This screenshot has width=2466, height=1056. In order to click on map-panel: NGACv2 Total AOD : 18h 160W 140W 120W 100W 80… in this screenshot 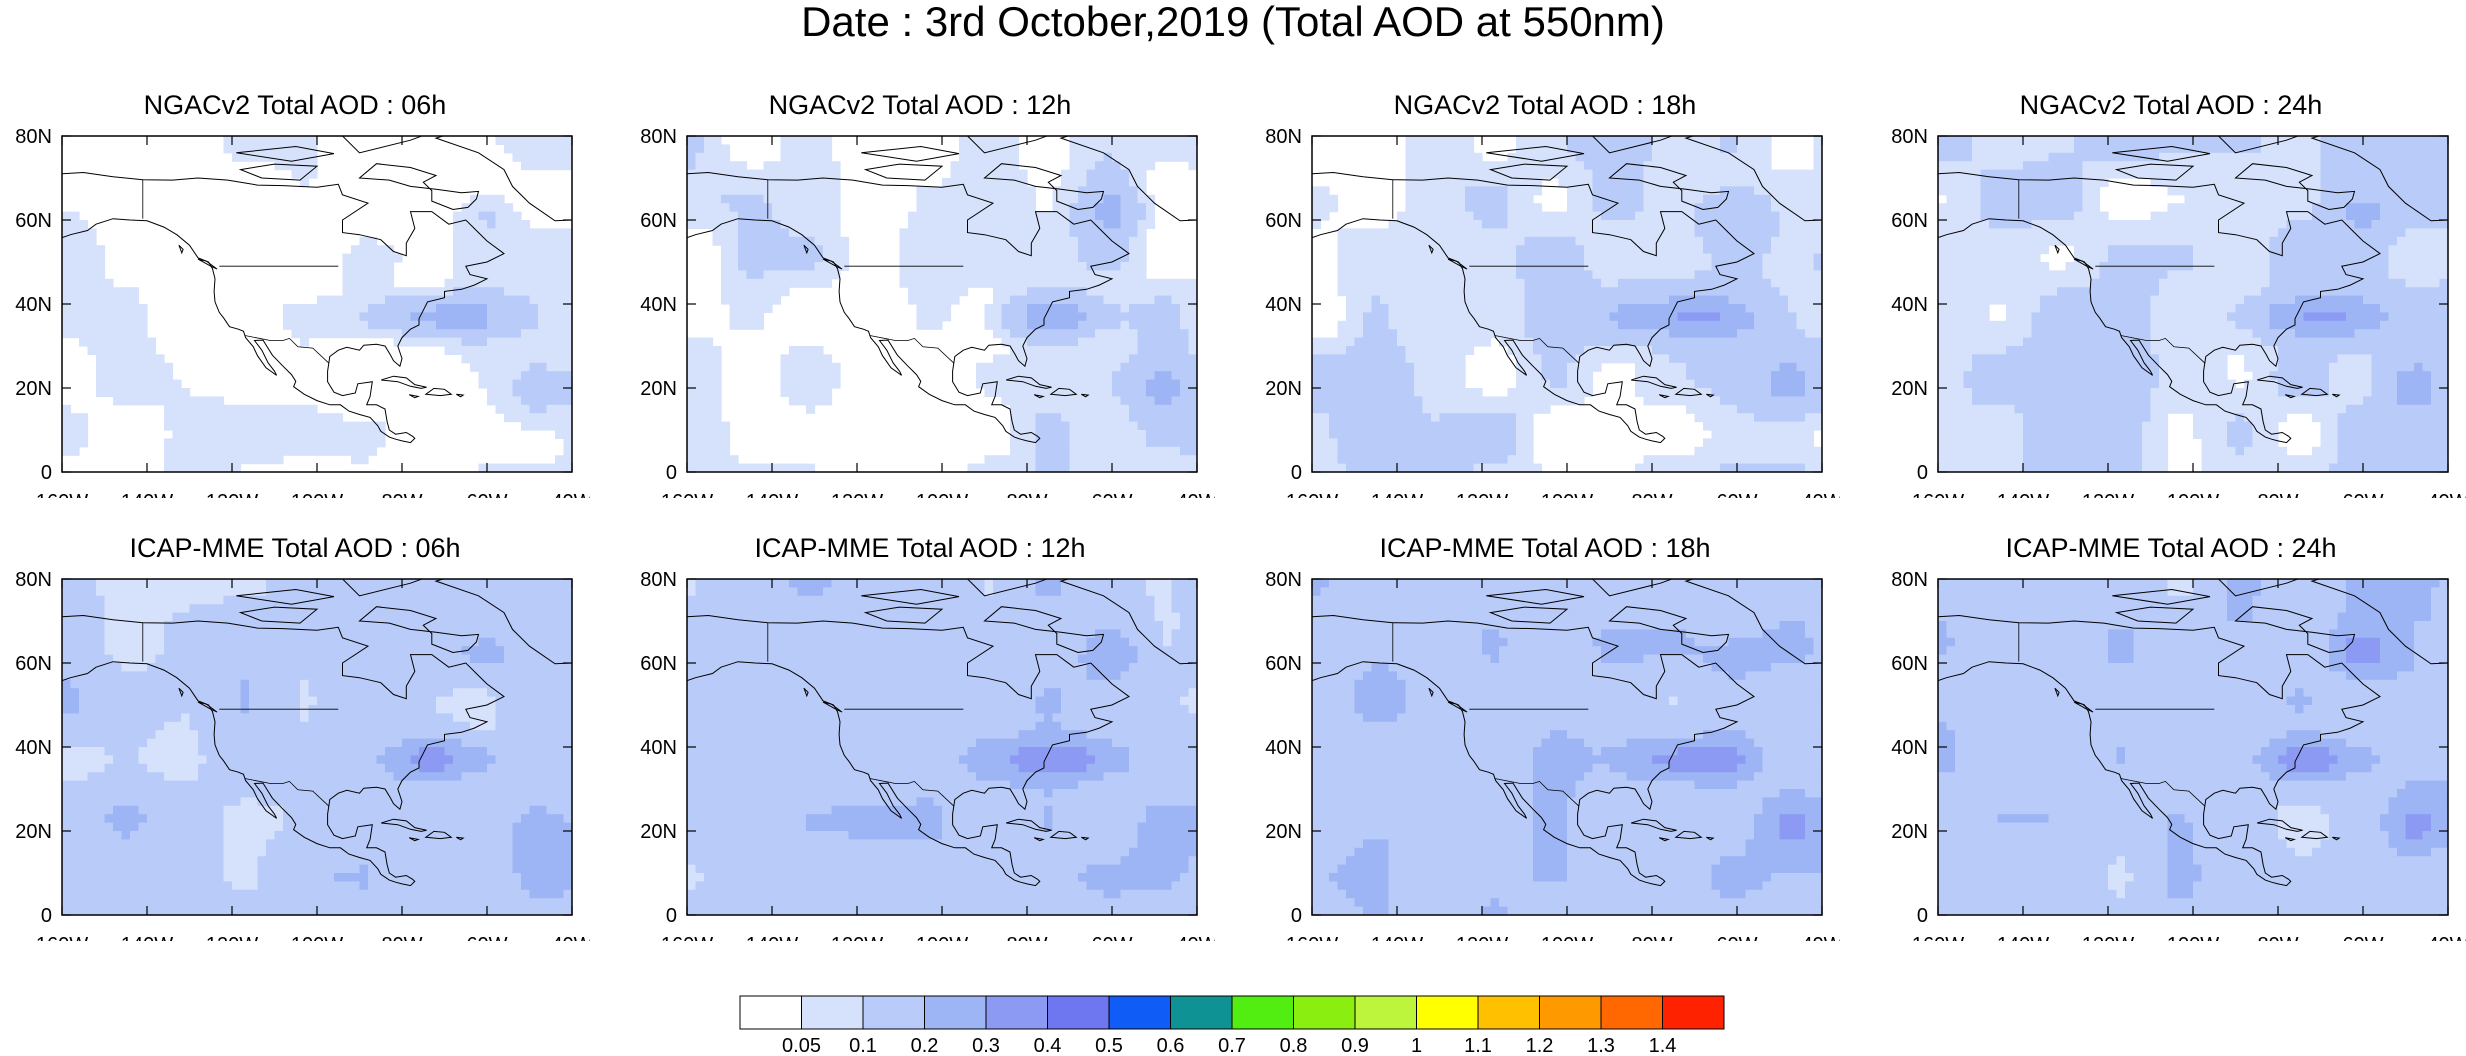, I will do `click(1545, 293)`.